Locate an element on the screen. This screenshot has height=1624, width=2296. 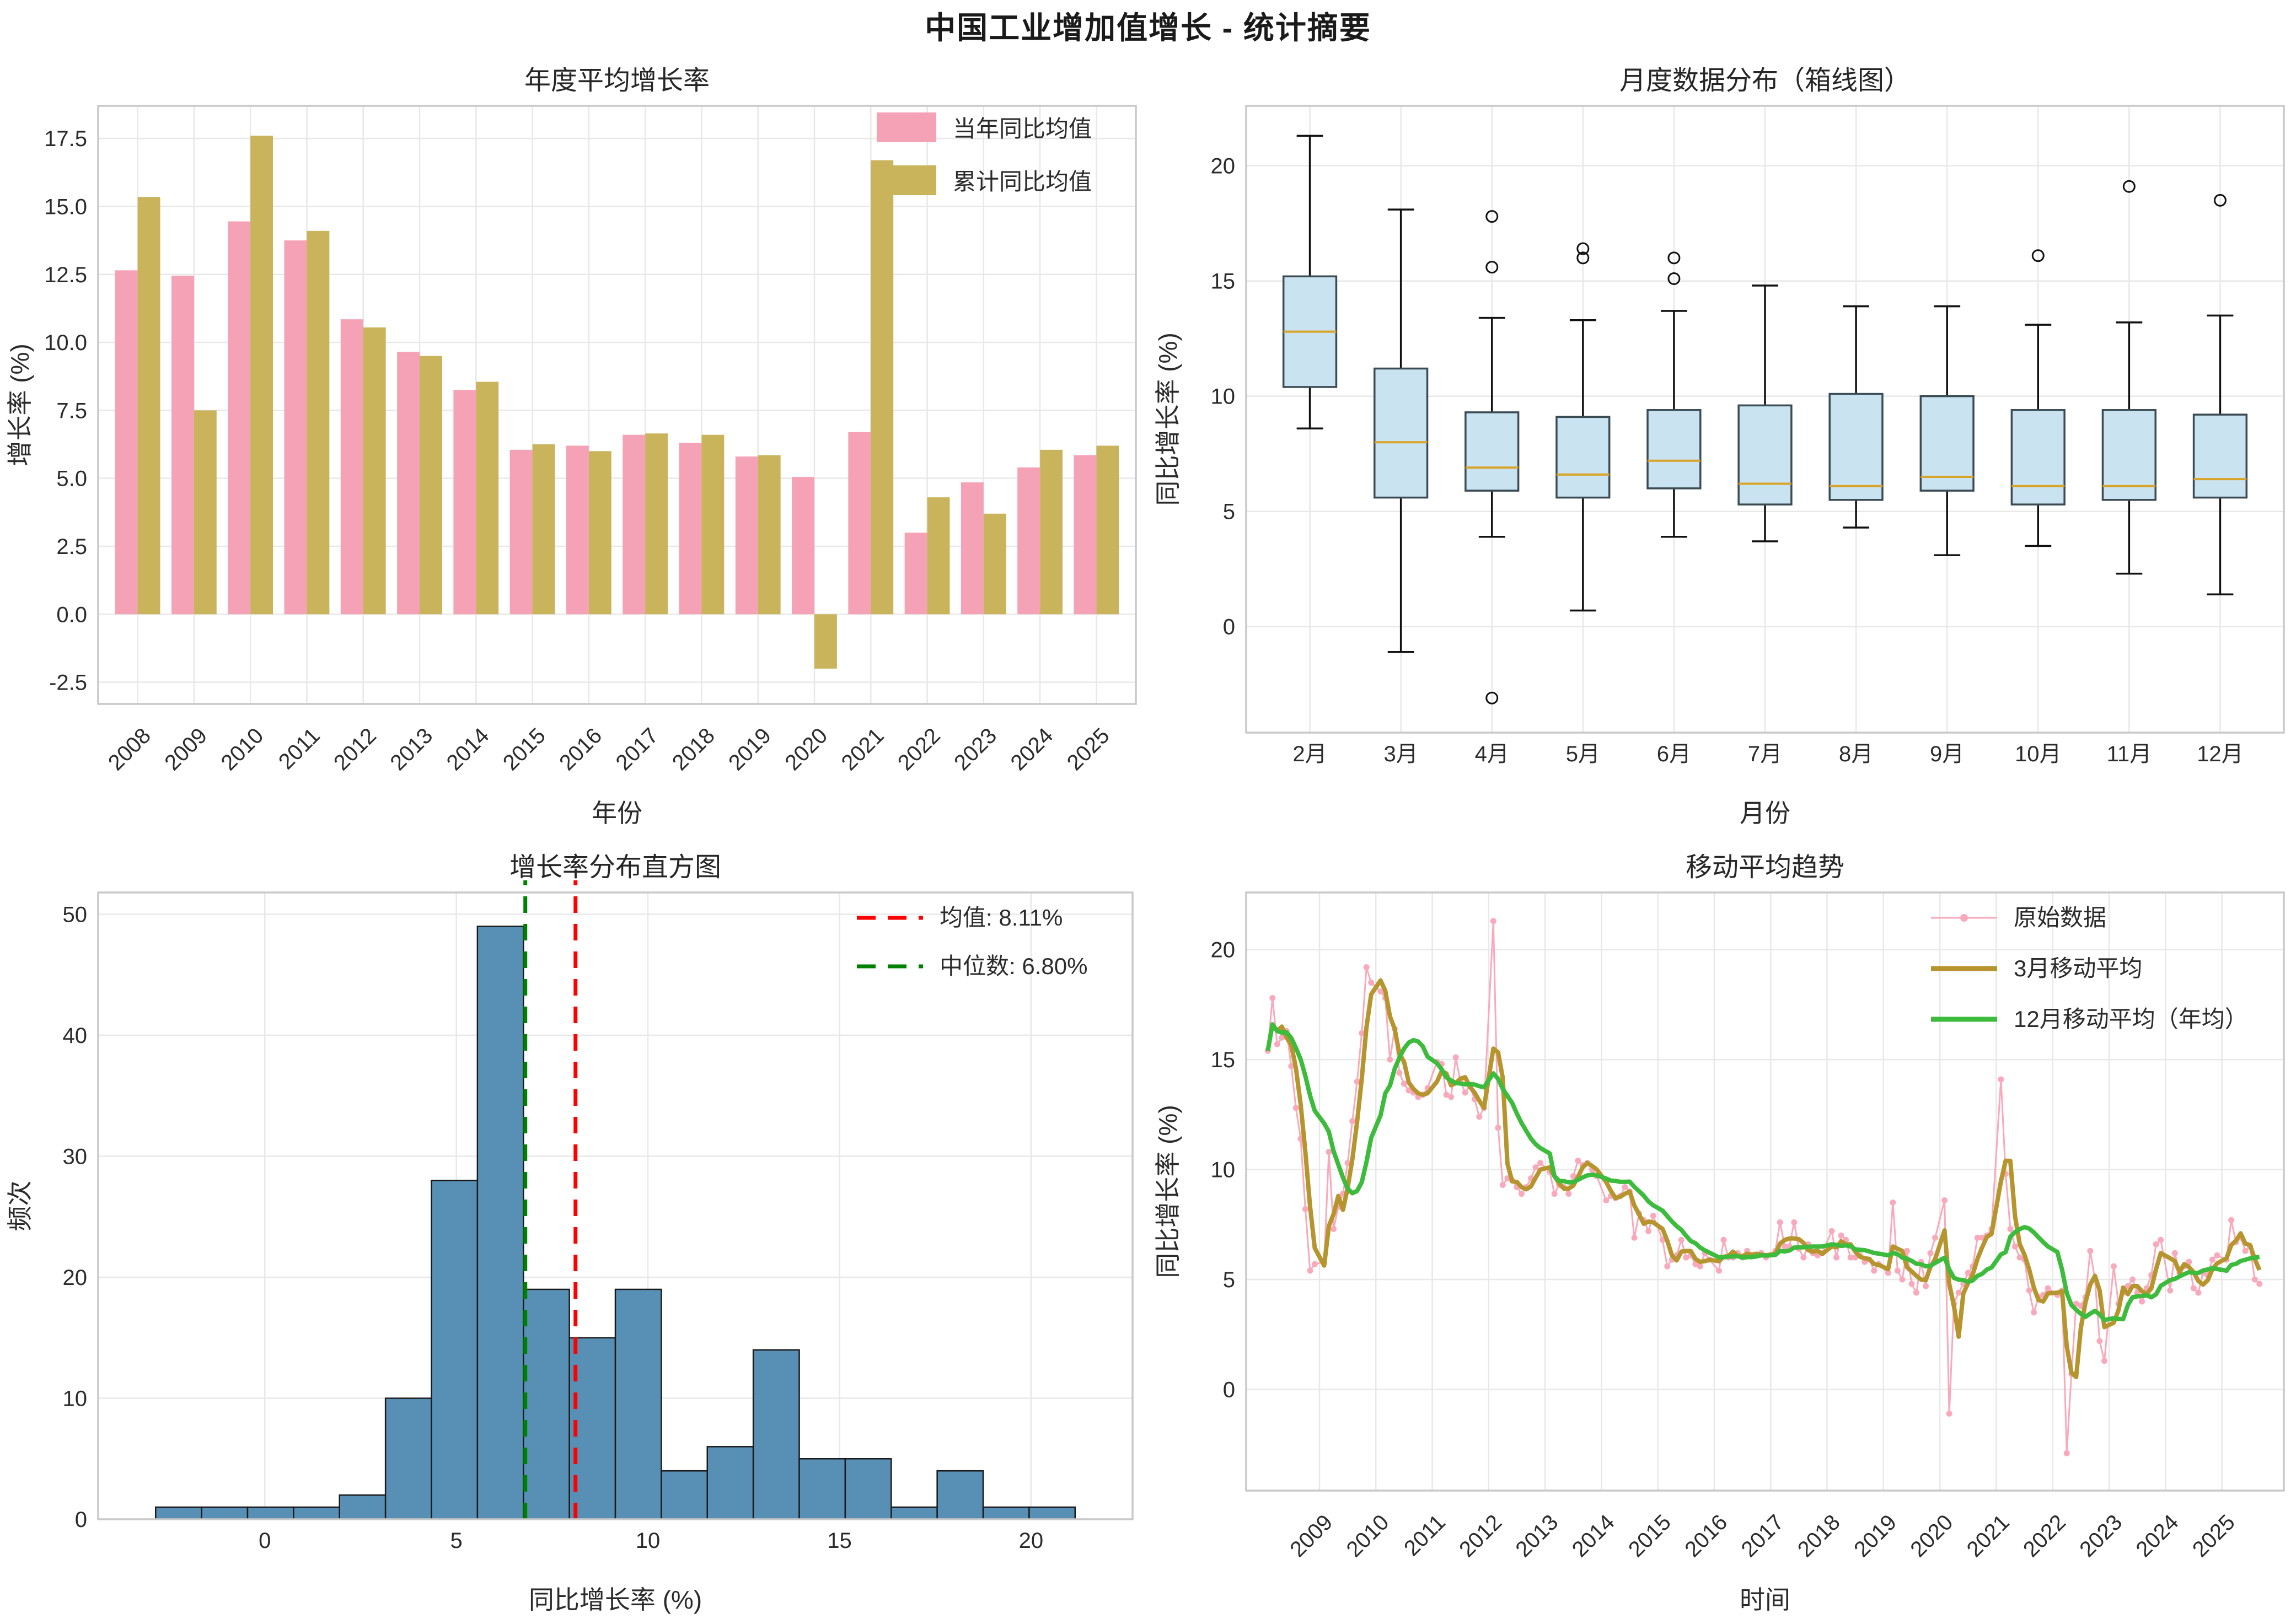
page-title: 中国工业增加值增长 - 统计摘要 is located at coordinates (1148, 28).